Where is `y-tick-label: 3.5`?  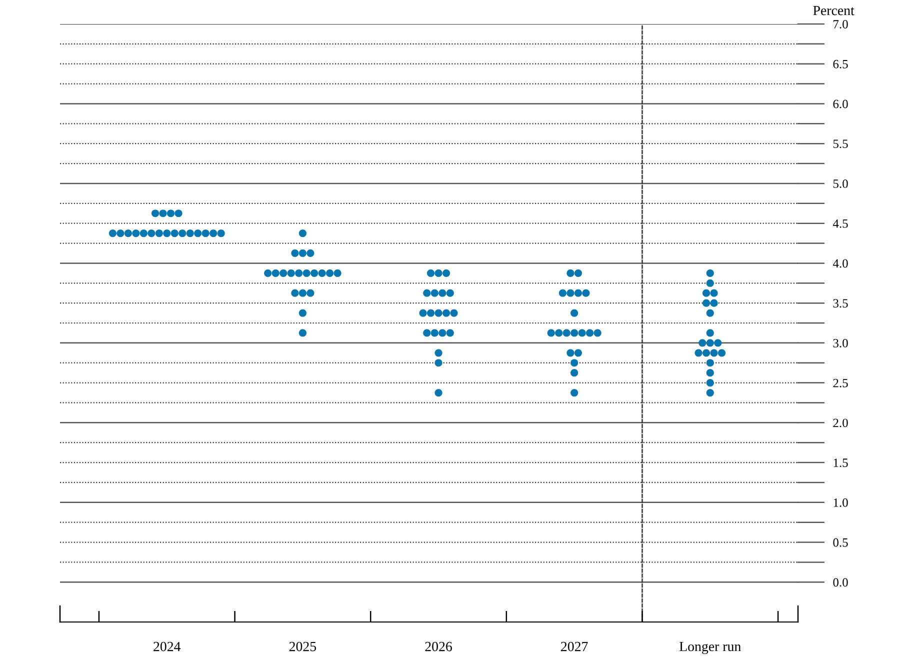 y-tick-label: 3.5 is located at coordinates (840, 303).